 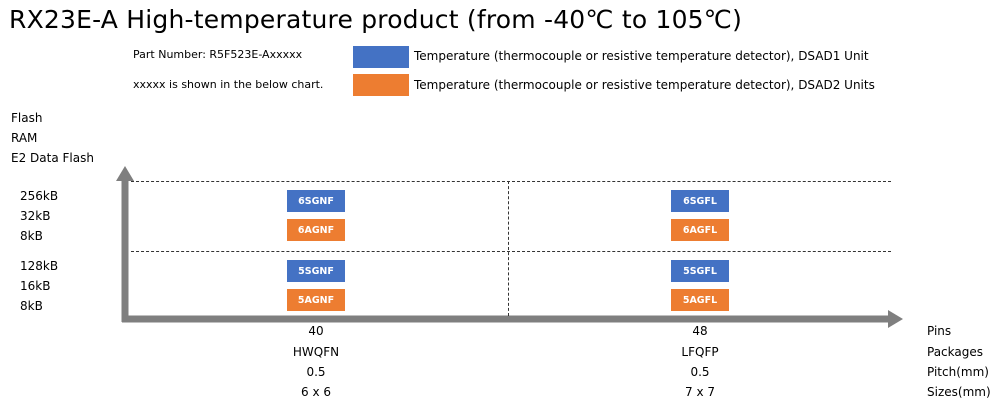 I want to click on part-number: Part Number: R5F523E-Axxxxx, so click(x=218, y=54).